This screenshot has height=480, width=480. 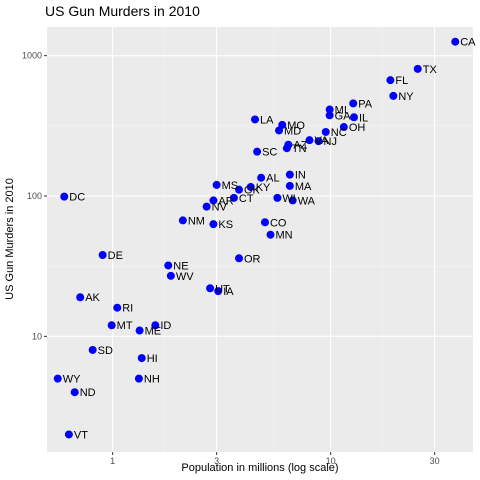 I want to click on data-point-dc, so click(x=64, y=196).